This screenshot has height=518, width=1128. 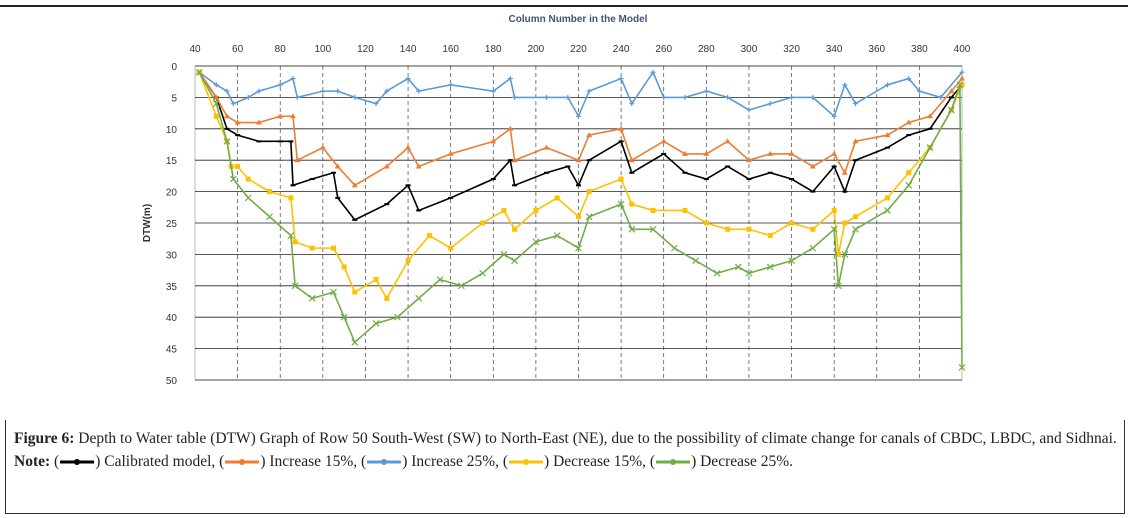 What do you see at coordinates (526, 462) in the screenshot?
I see `legend-swatch` at bounding box center [526, 462].